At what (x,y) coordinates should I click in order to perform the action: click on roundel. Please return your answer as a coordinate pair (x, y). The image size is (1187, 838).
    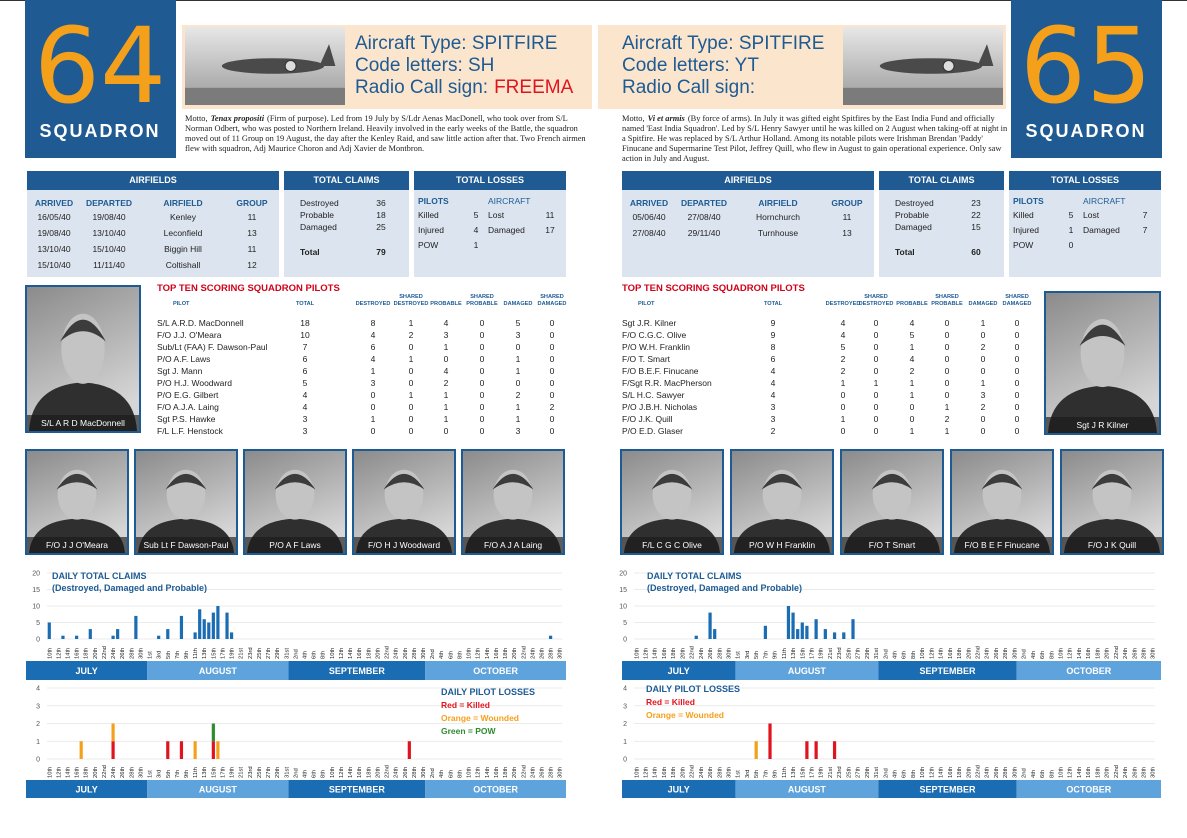
    Looking at the image, I should click on (290, 66).